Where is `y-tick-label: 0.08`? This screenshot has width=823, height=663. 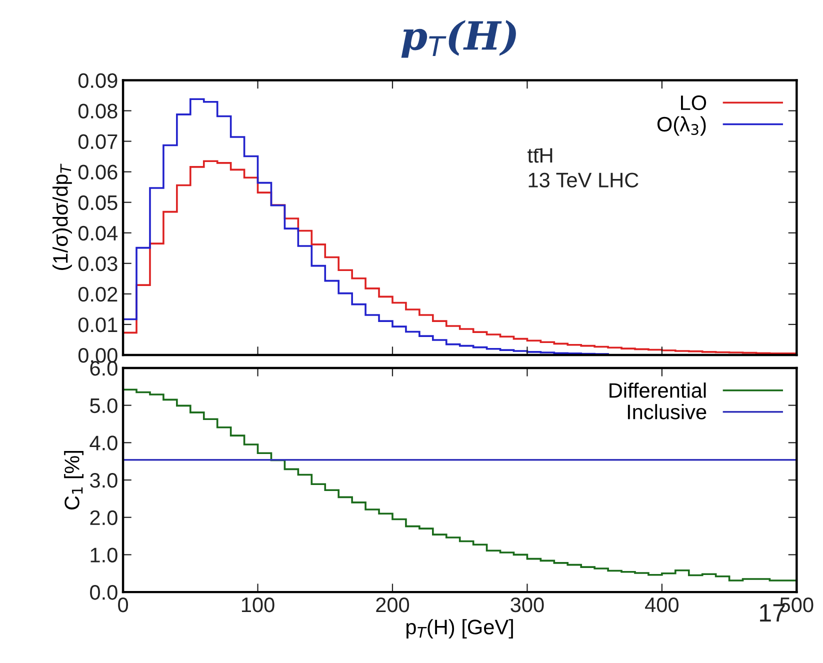 y-tick-label: 0.08 is located at coordinates (98, 111).